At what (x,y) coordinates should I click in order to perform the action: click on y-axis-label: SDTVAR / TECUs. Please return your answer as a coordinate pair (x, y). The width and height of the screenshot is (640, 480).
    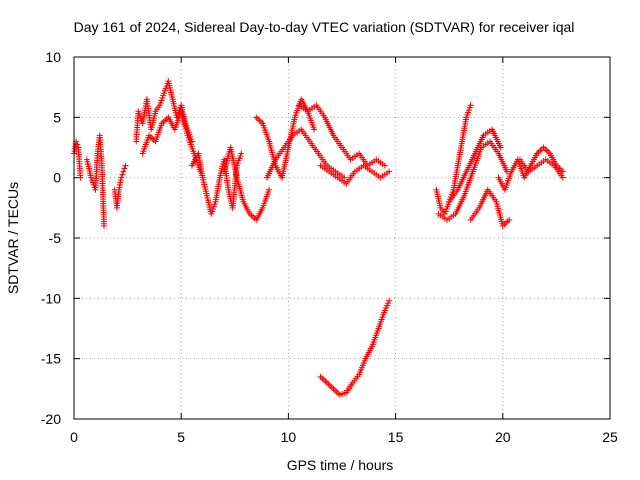
    Looking at the image, I should click on (13, 238).